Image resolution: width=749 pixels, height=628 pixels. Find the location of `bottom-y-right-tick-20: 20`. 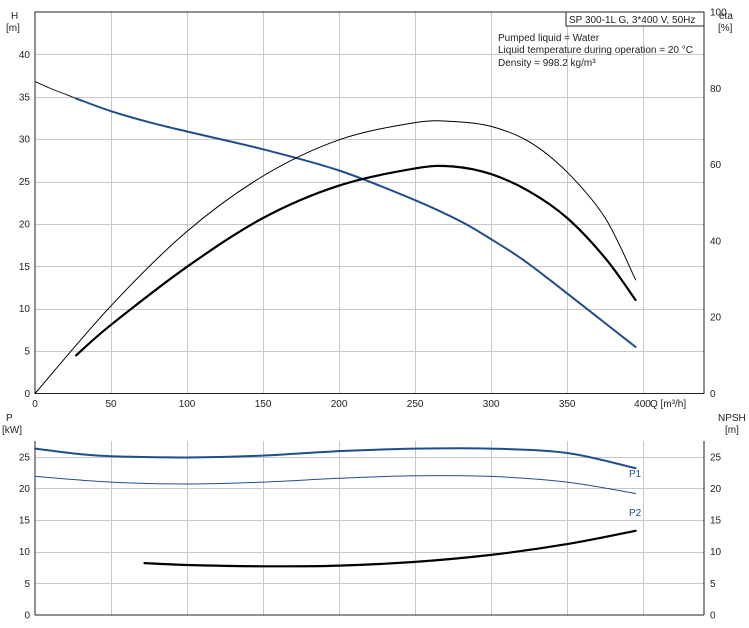

bottom-y-right-tick-20: 20 is located at coordinates (716, 489).